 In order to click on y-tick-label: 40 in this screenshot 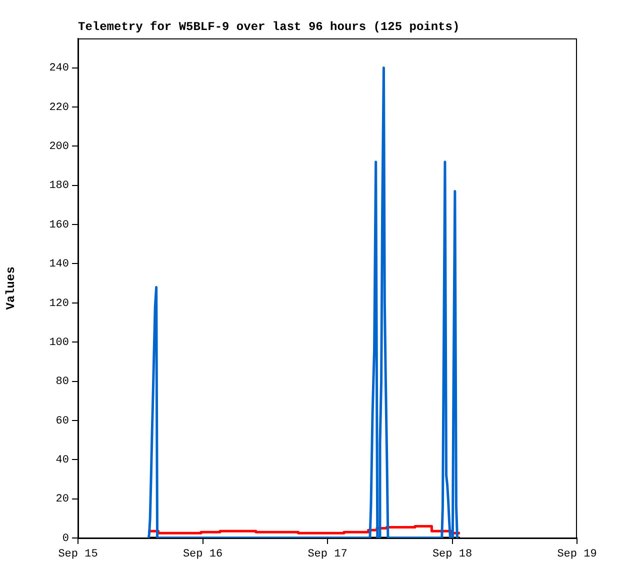, I will do `click(62, 460)`.